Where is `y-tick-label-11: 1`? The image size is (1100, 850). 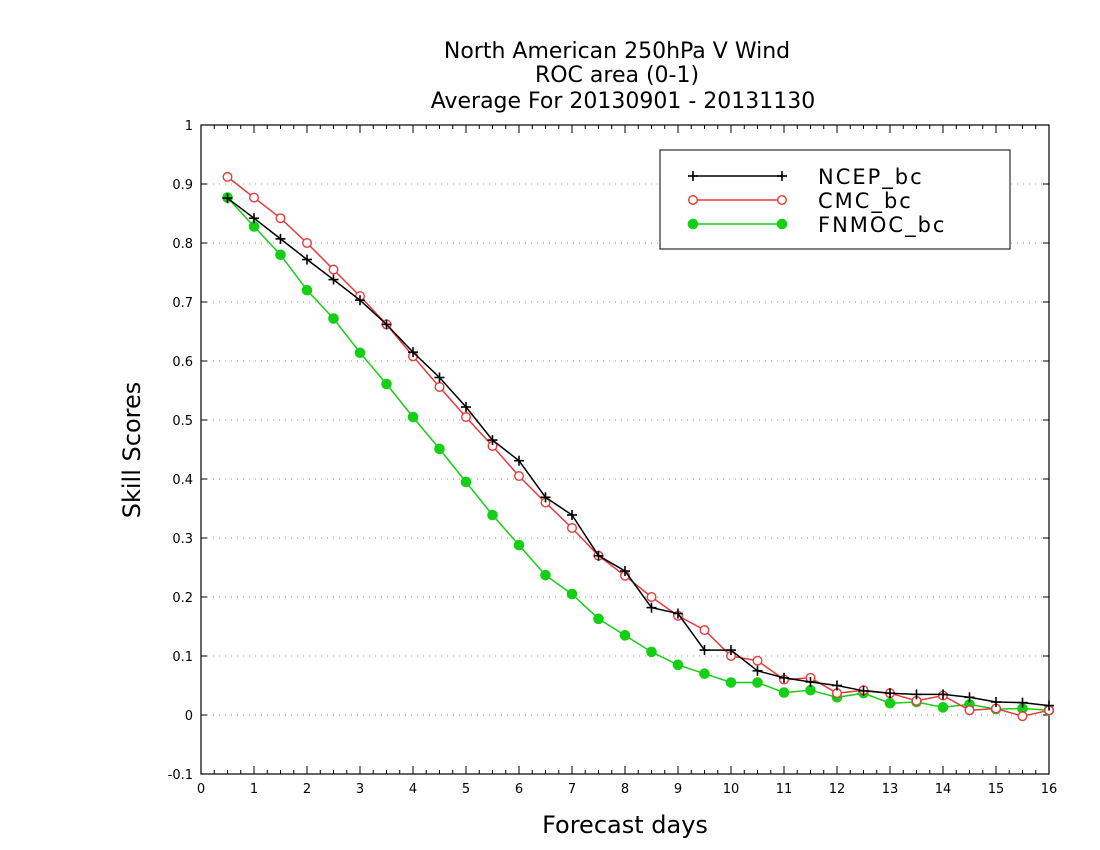
y-tick-label-11: 1 is located at coordinates (189, 126).